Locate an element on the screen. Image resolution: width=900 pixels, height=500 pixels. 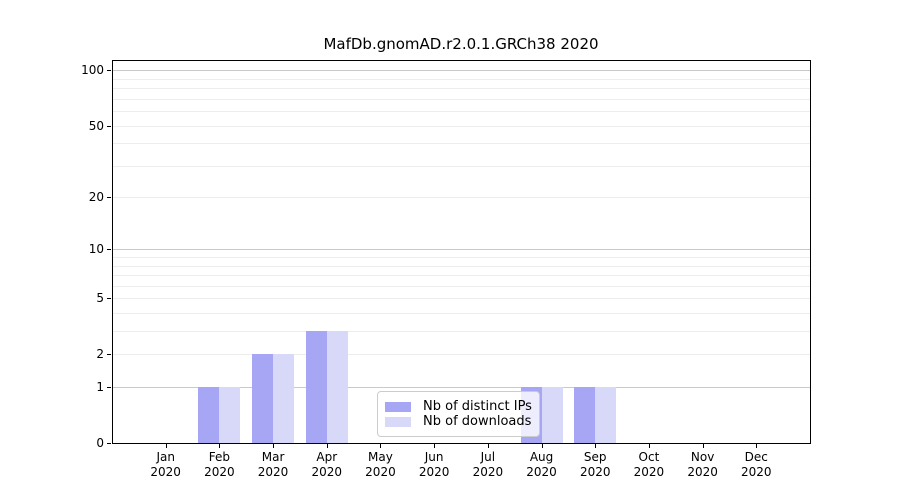
x-tick-label-aug: Aug 2020 is located at coordinates (542, 465).